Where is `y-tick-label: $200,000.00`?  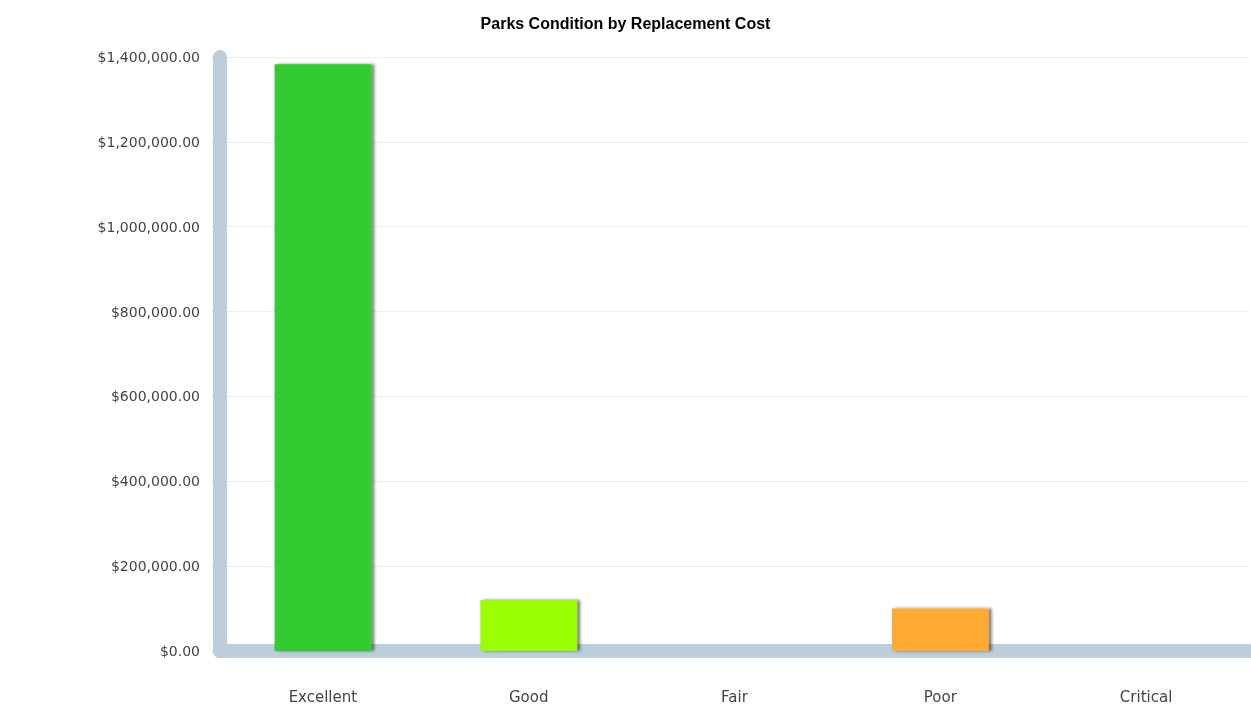
y-tick-label: $200,000.00 is located at coordinates (155, 566).